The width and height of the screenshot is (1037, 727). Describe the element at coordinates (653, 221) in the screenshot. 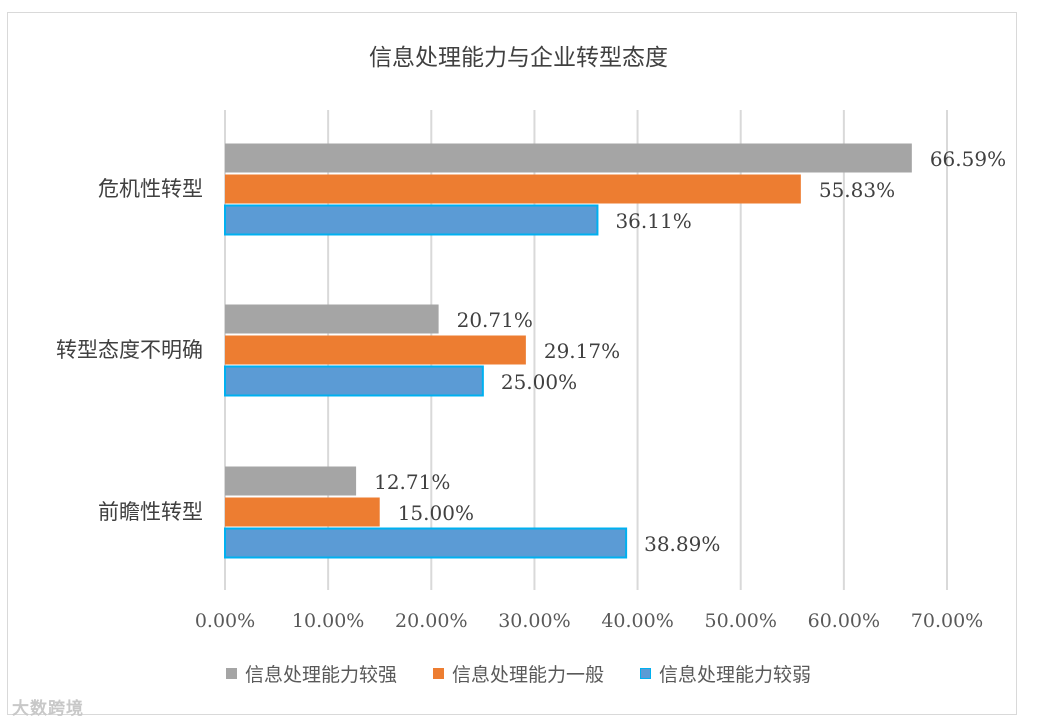

I see `data-label: 36.11%` at that location.